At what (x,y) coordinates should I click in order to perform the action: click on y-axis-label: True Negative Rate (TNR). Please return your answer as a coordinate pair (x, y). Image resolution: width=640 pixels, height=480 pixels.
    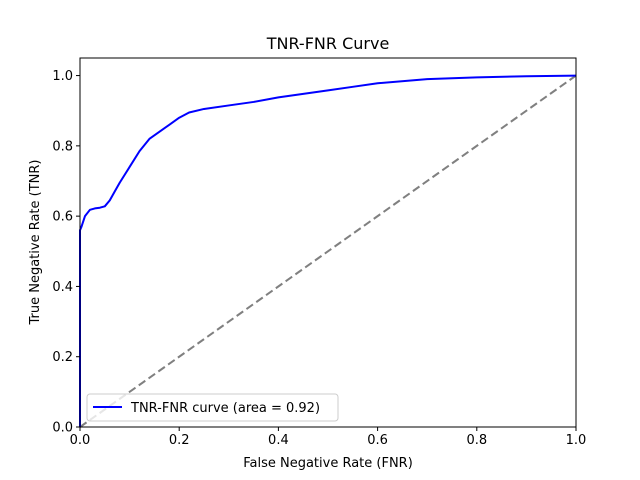
    Looking at the image, I should click on (35, 242).